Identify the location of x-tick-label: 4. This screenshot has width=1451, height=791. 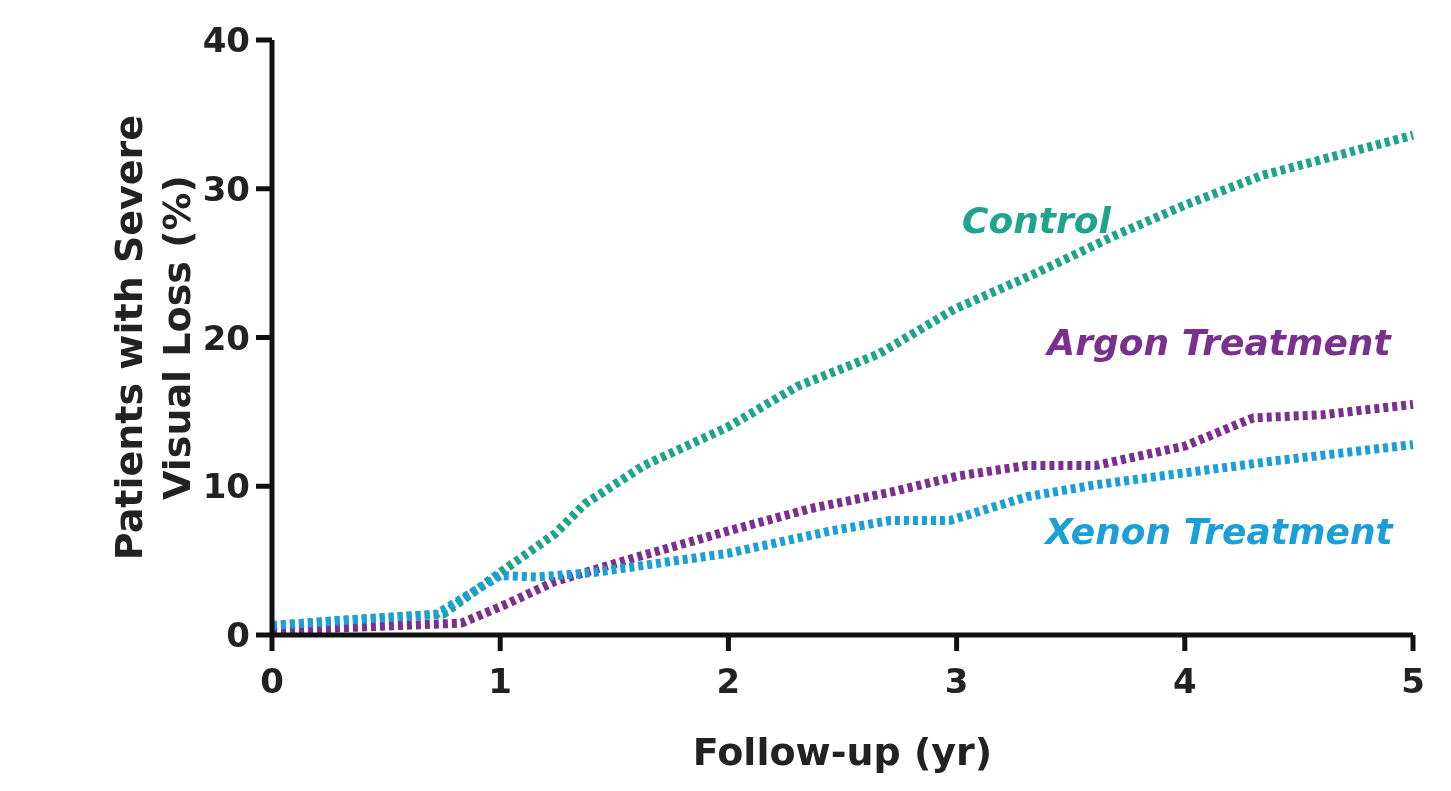
(1184, 681).